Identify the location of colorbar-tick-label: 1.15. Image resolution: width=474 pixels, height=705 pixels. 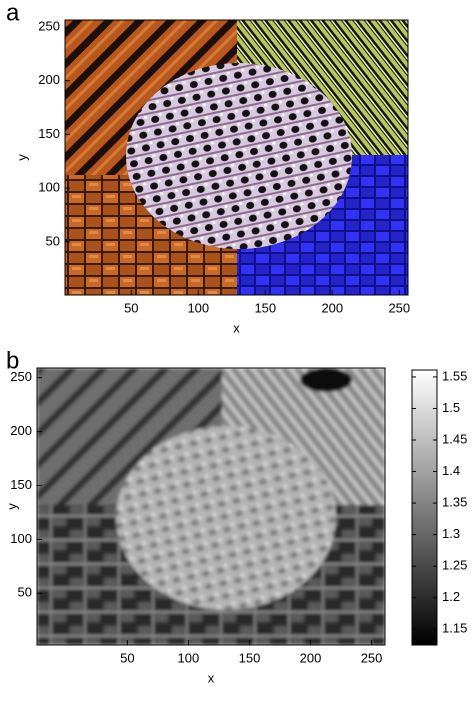
(454, 628).